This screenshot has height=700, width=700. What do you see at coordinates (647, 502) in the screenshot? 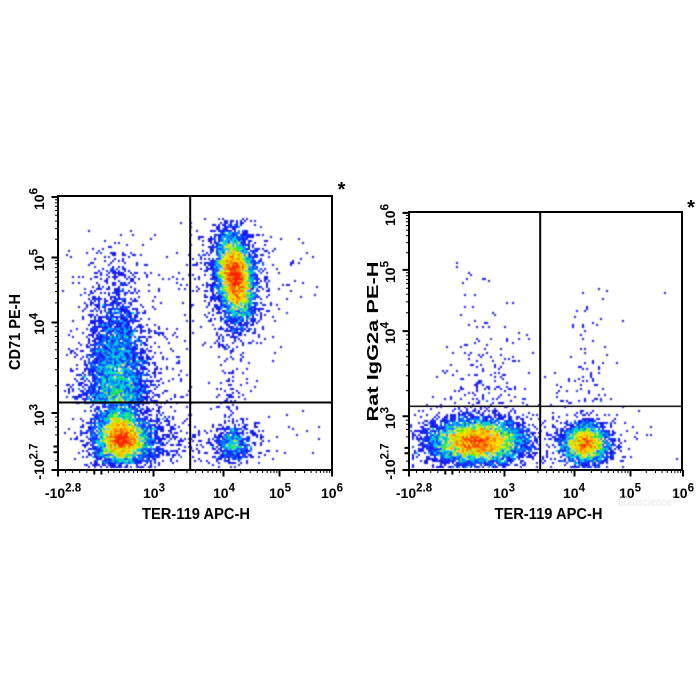
I see `svg-text: Elabscience®` at bounding box center [647, 502].